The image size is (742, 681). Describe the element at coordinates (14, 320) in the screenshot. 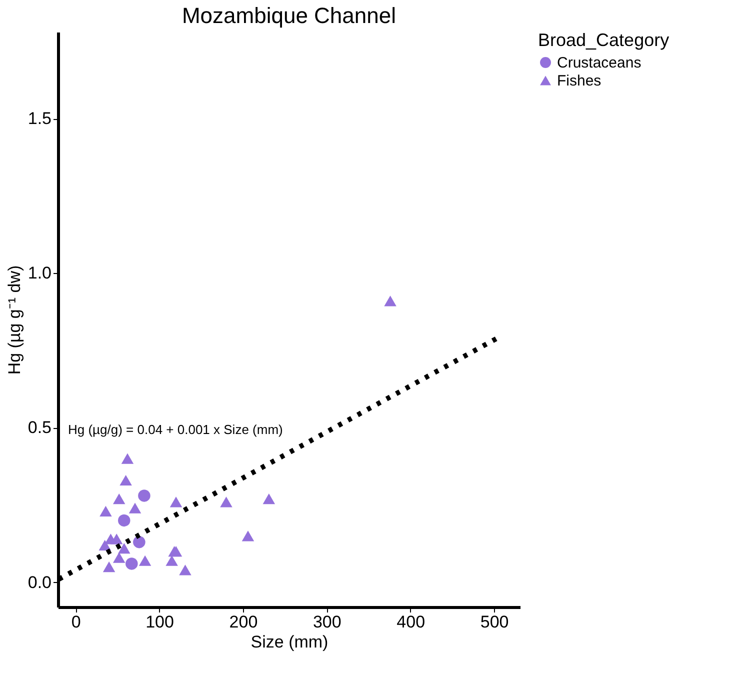

I see `y-axis-title: Hg (µg g⁻¹ dw)` at that location.